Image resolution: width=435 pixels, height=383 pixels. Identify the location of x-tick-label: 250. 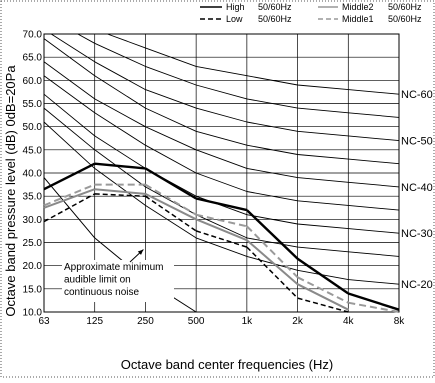
(145, 321).